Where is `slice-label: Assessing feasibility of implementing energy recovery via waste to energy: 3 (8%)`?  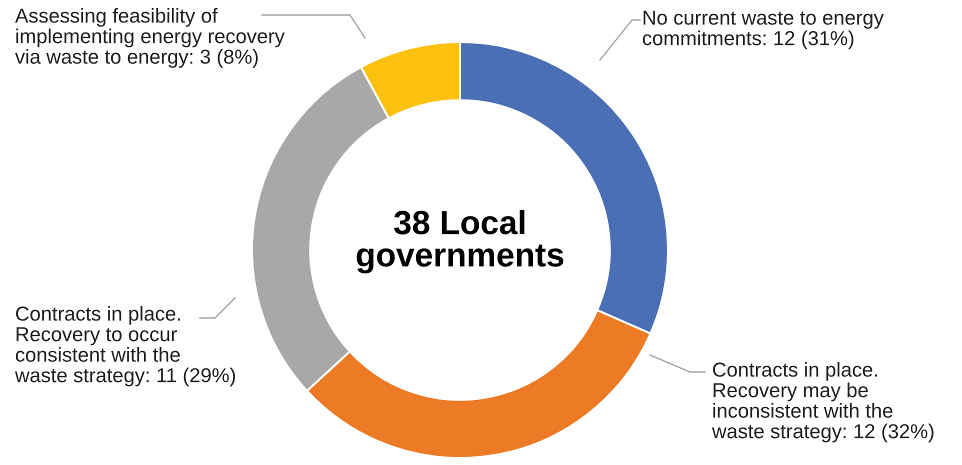 slice-label: Assessing feasibility of implementing energy recovery via waste to energy: 3 (8%) is located at coordinates (150, 38).